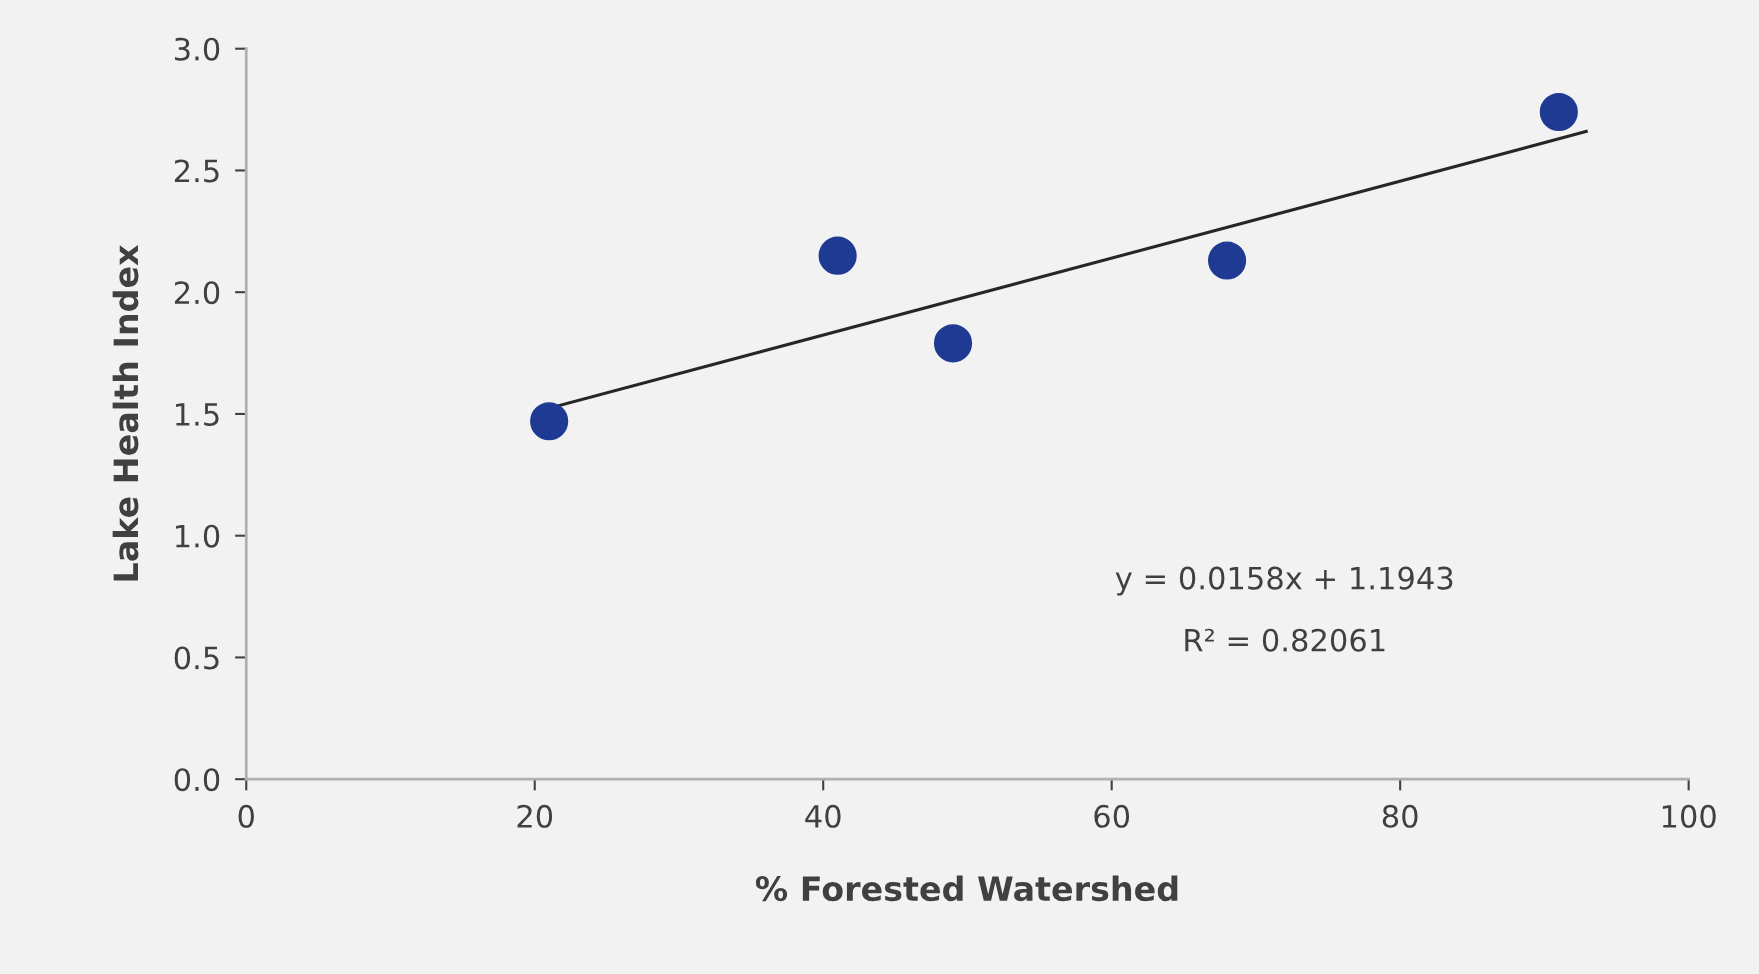 Image resolution: width=1759 pixels, height=974 pixels. I want to click on y-tick-label: 1.5, so click(197, 414).